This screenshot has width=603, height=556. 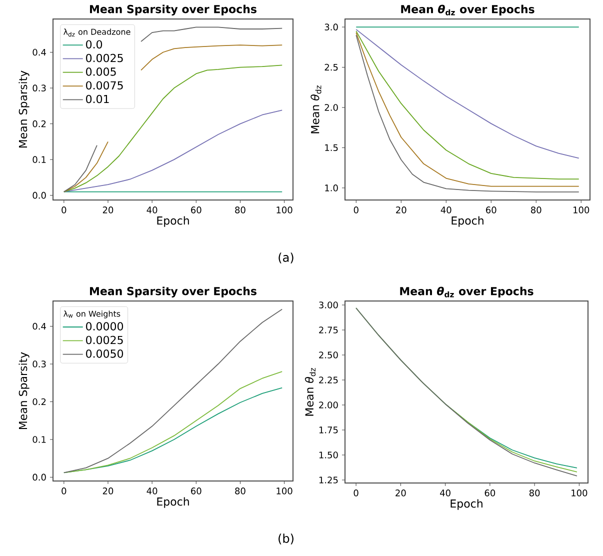 I want to click on y-tick-label: 2.75, so click(x=328, y=330).